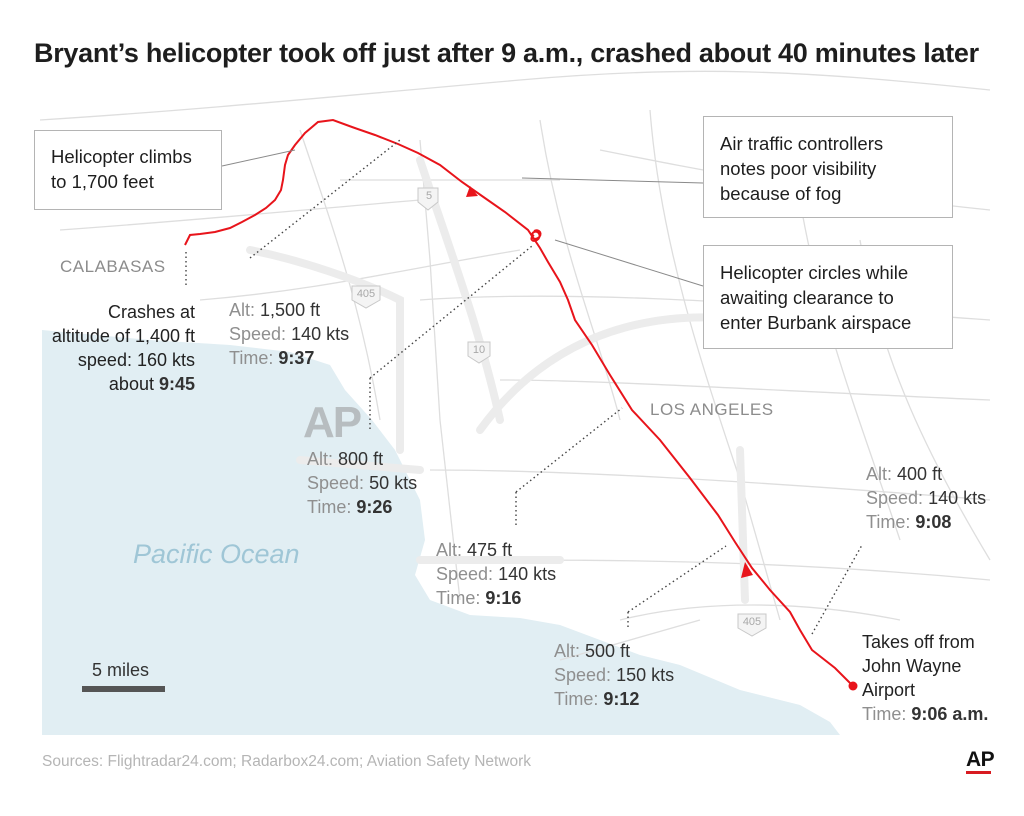 The width and height of the screenshot is (1024, 816). What do you see at coordinates (136, 360) in the screenshot?
I see `crash-line: speed: 160 kts` at bounding box center [136, 360].